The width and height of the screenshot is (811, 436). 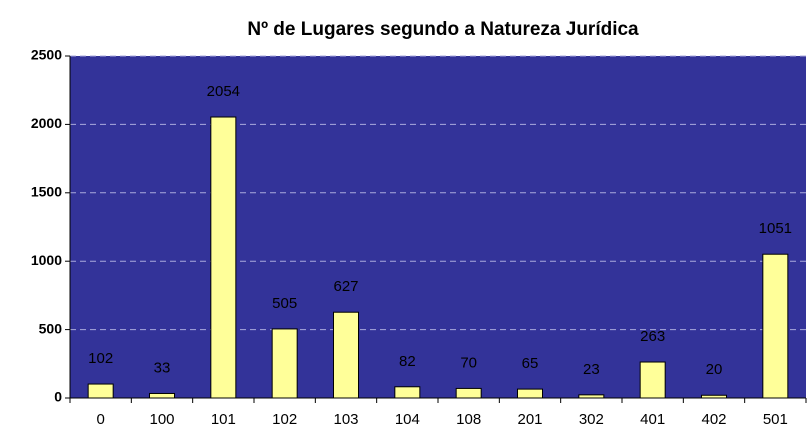 What do you see at coordinates (100, 358) in the screenshot?
I see `value-label: 102` at bounding box center [100, 358].